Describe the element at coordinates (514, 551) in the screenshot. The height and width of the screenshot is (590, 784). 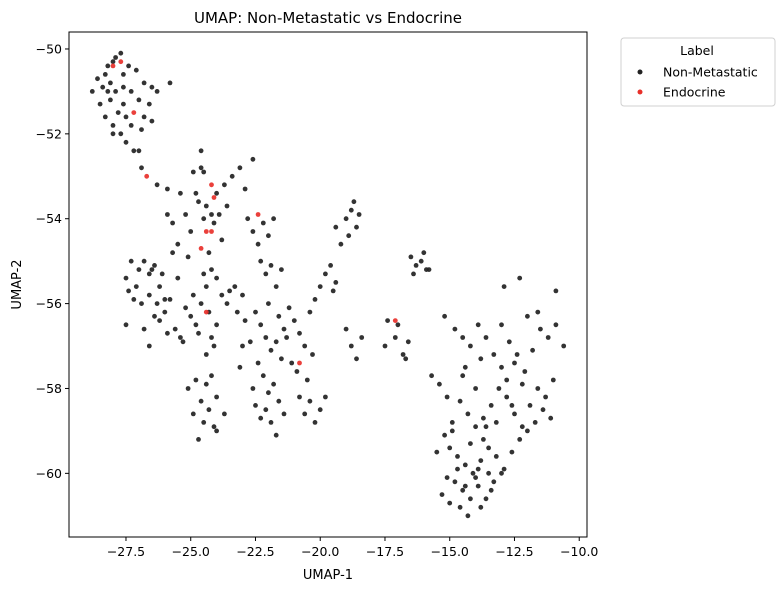
I see `x-tick-label: −12.5` at that location.